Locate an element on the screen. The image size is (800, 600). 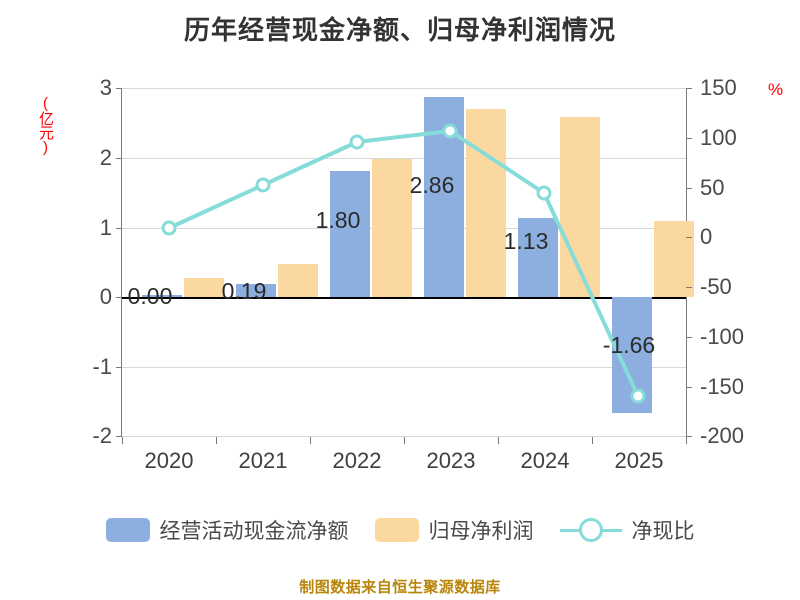
legend-line-marker is located at coordinates (590, 530).